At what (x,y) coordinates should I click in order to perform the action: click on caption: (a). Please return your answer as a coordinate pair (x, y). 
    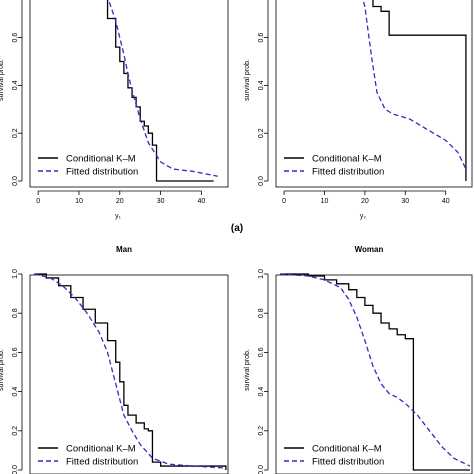
    Looking at the image, I should click on (237, 228).